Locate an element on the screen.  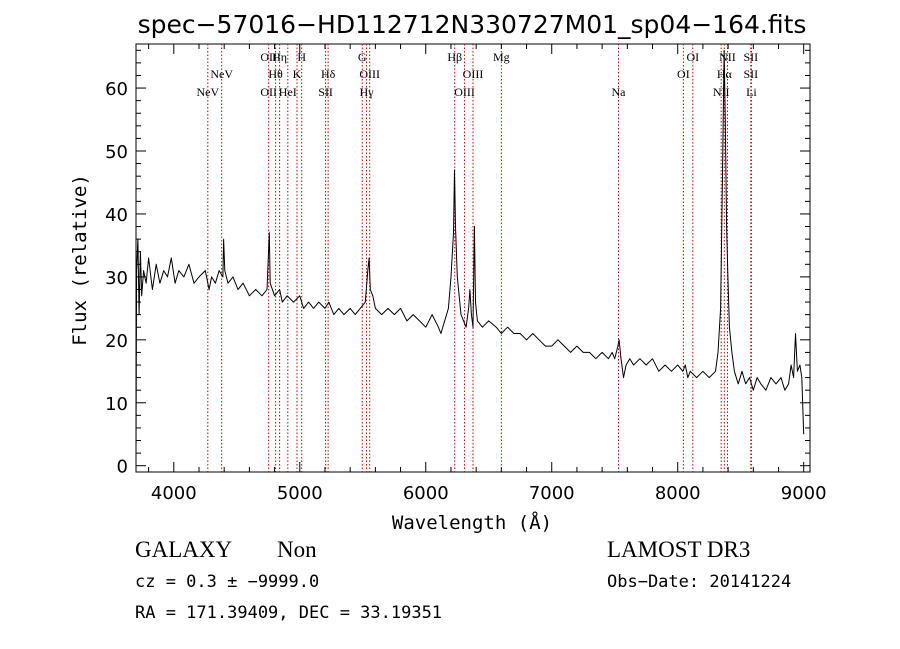
object-subclass: Non is located at coordinates (297, 549).